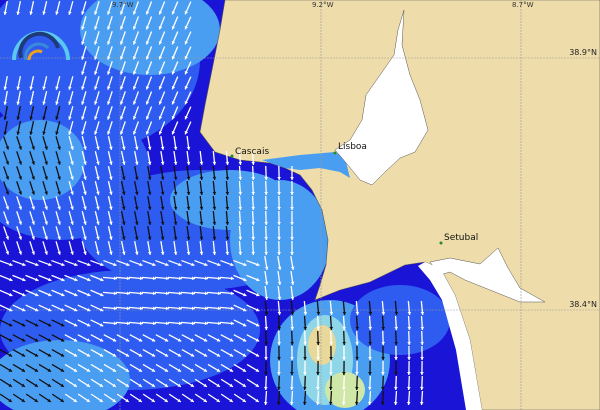 This screenshot has width=600, height=410. I want to click on zone-light, so click(42, 160).